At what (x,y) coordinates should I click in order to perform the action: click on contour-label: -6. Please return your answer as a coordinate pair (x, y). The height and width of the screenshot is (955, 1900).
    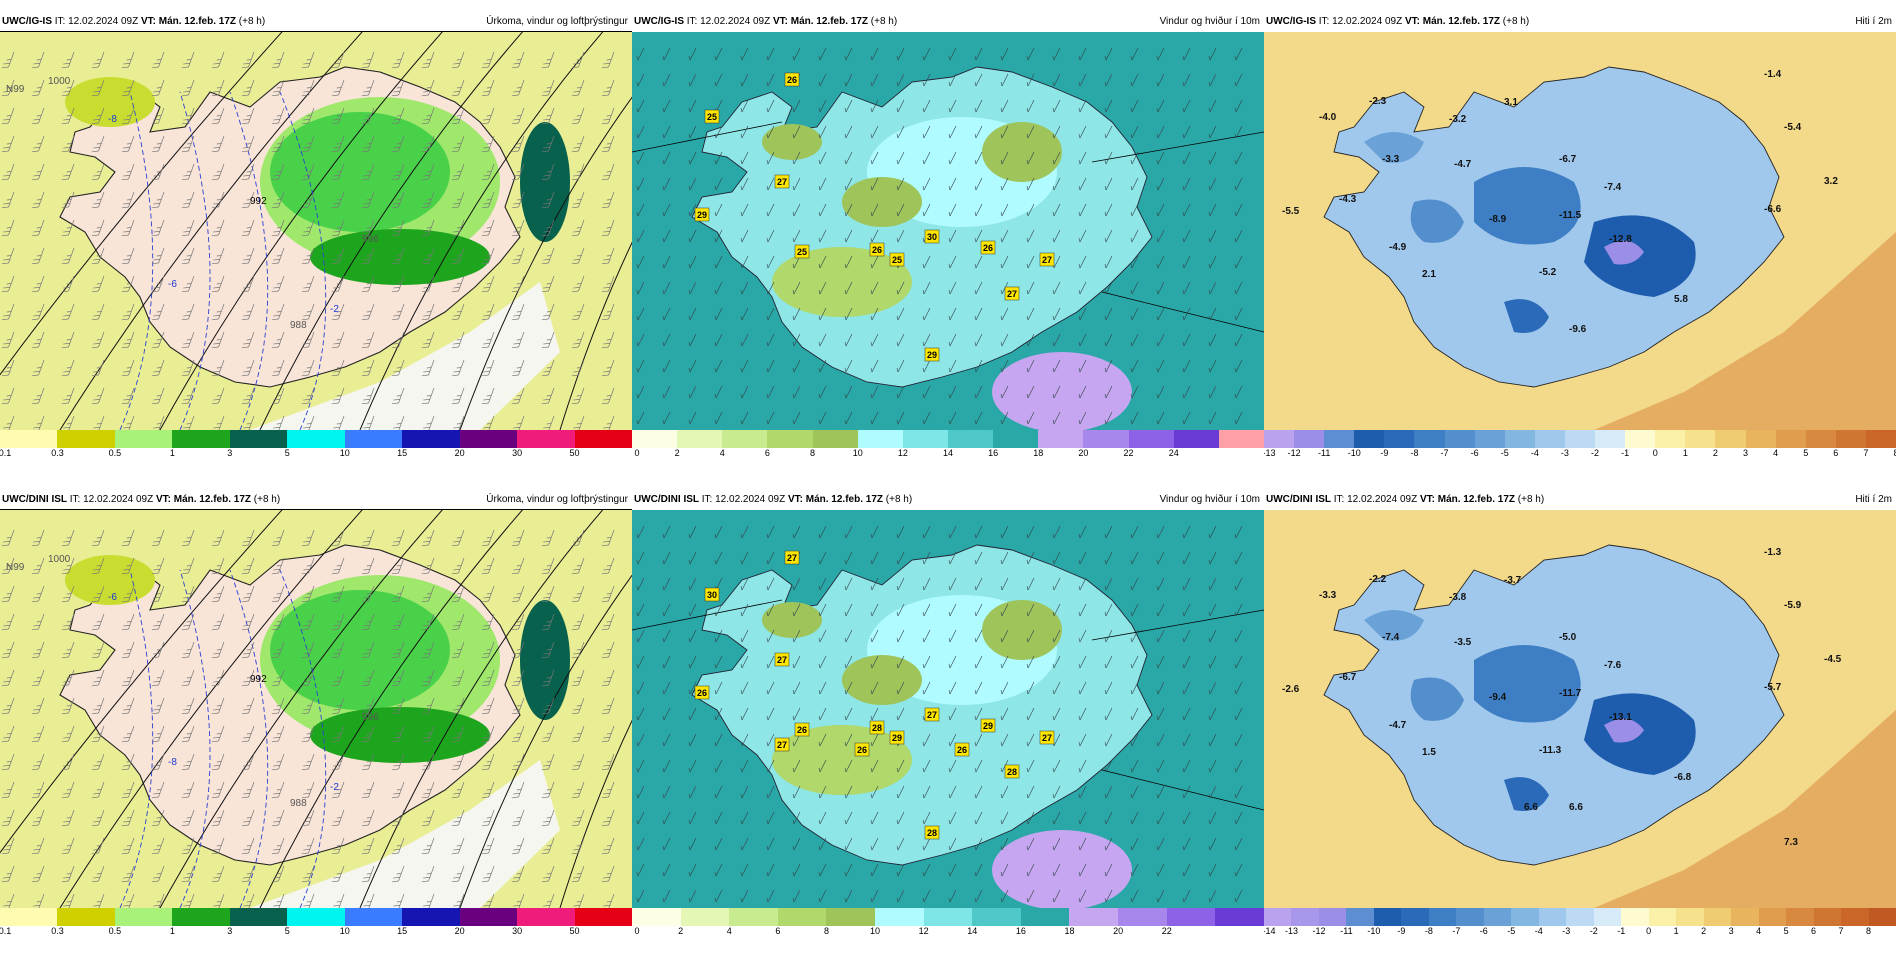
    Looking at the image, I should click on (112, 597).